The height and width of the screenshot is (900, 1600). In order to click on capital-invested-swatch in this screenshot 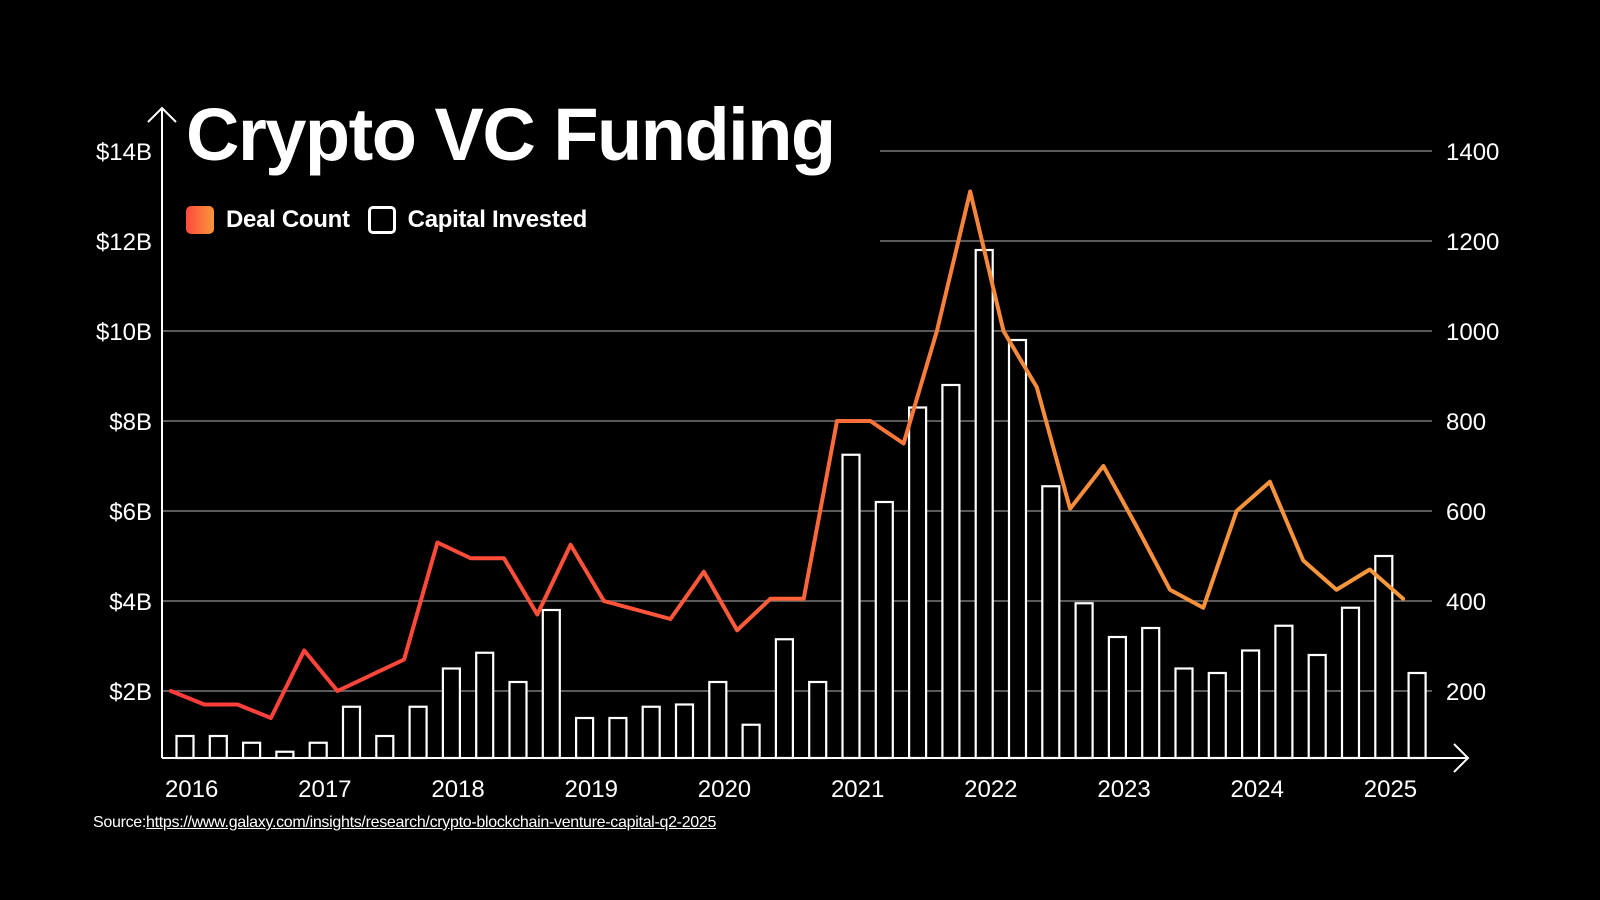, I will do `click(381, 220)`.